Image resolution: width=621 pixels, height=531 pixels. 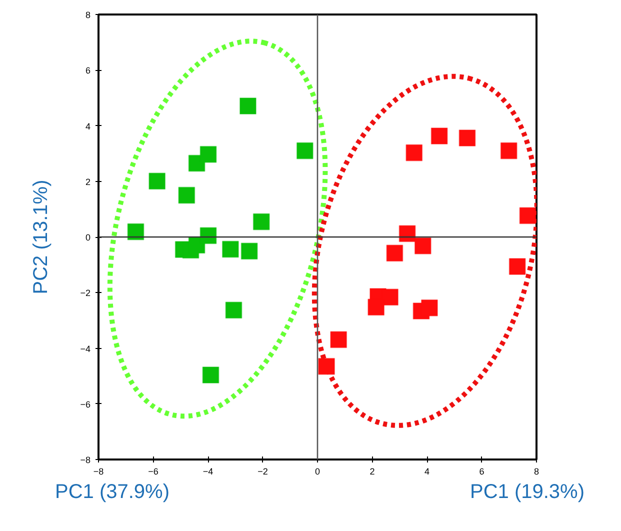 What do you see at coordinates (88, 15) in the screenshot?
I see `y-tick-label: 8` at bounding box center [88, 15].